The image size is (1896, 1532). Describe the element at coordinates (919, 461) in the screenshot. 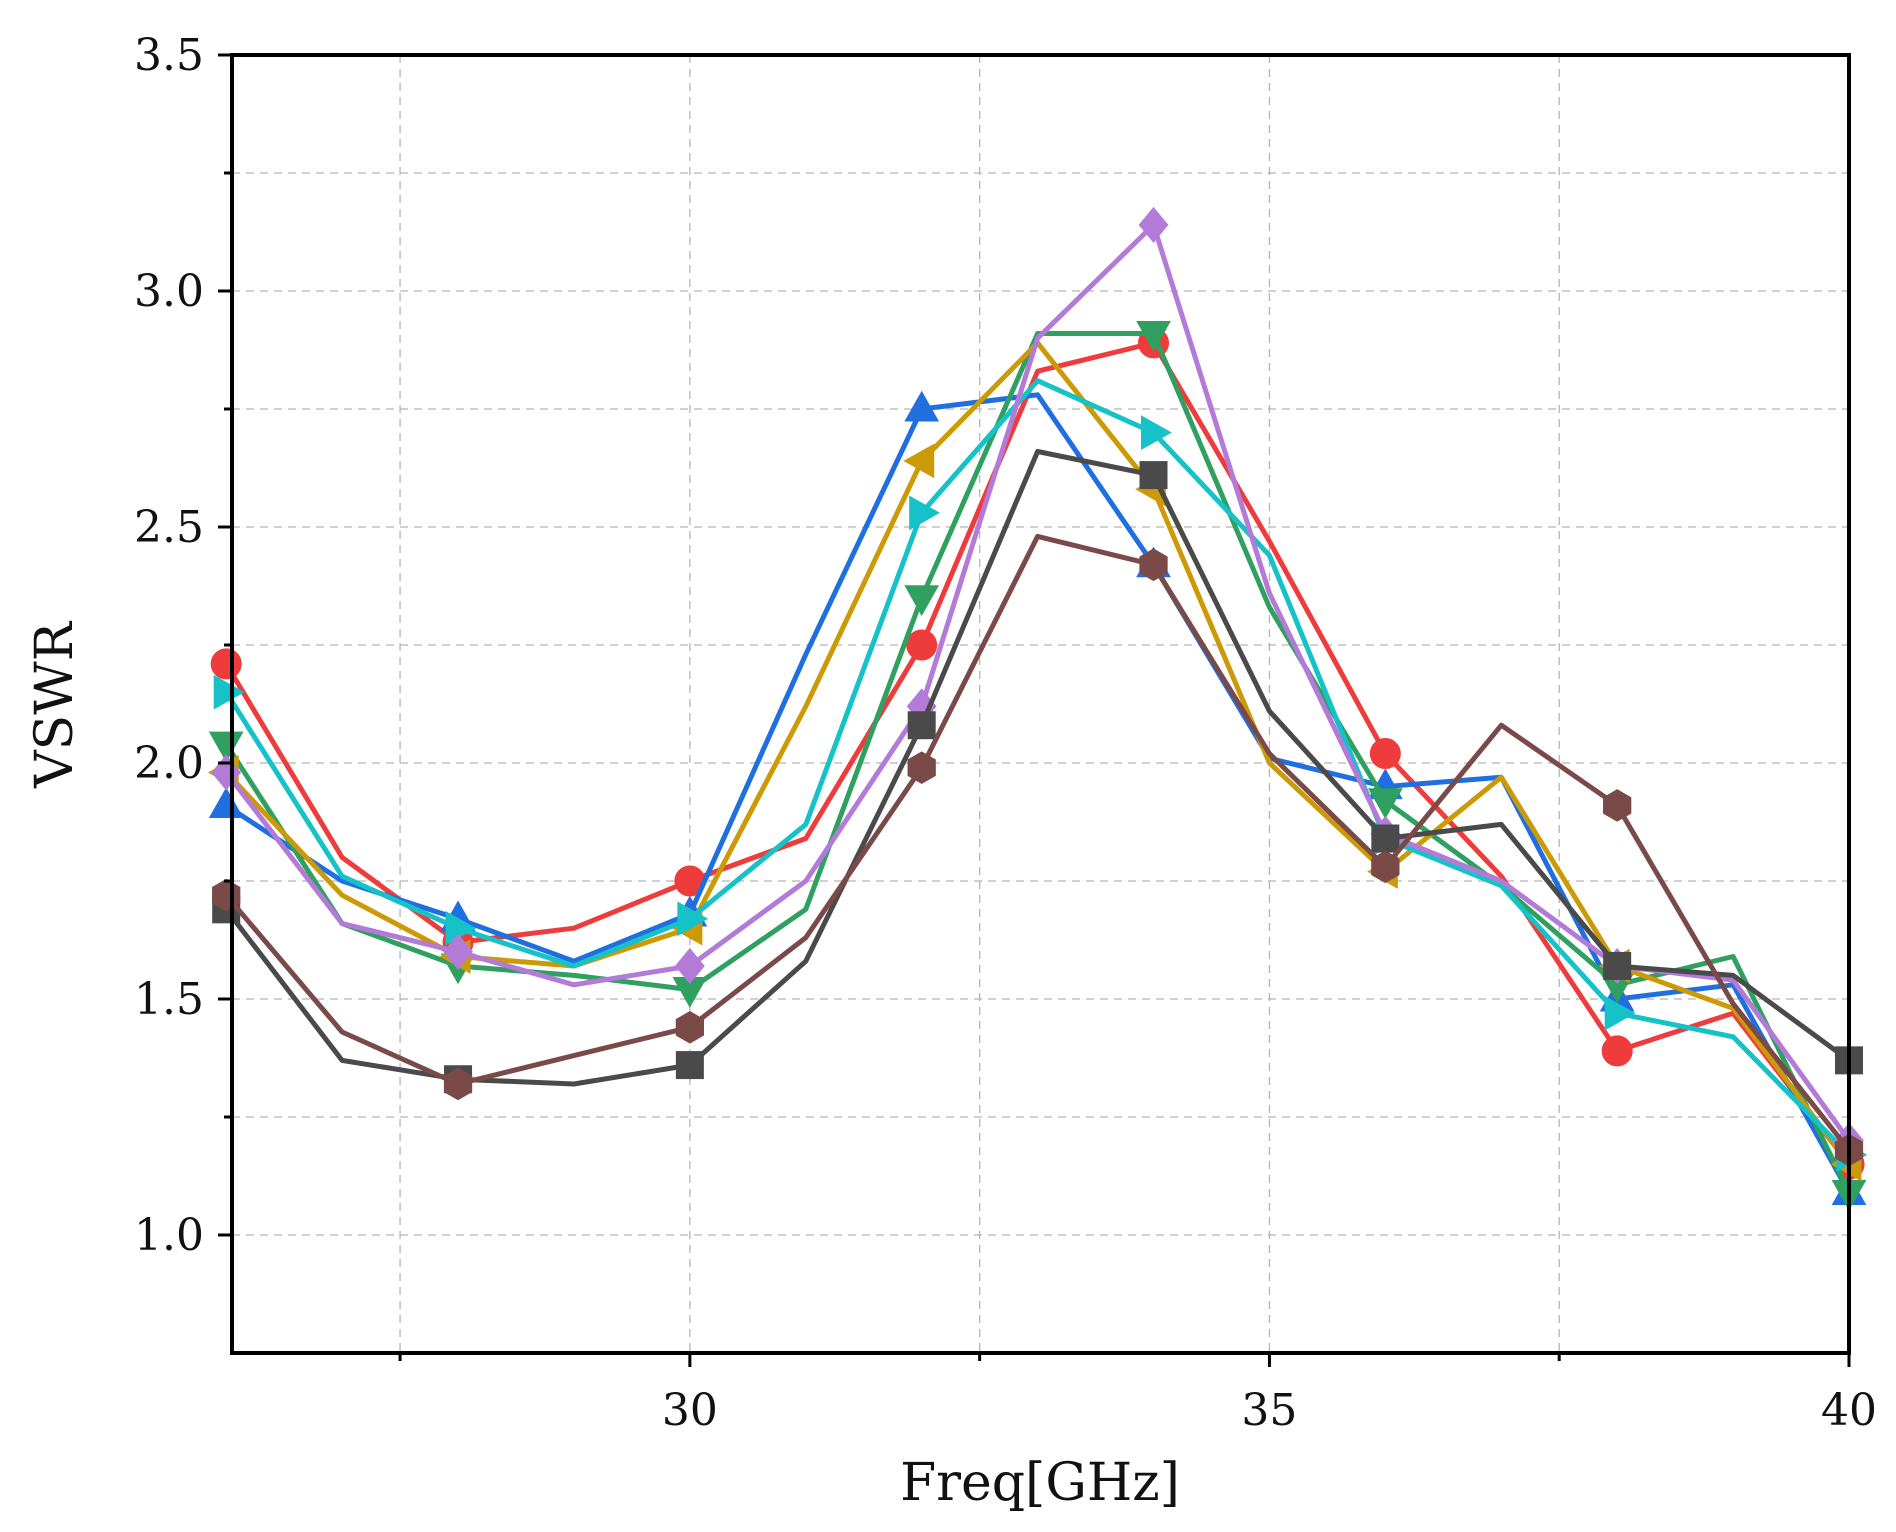

I see `data-point-triangle-left` at that location.